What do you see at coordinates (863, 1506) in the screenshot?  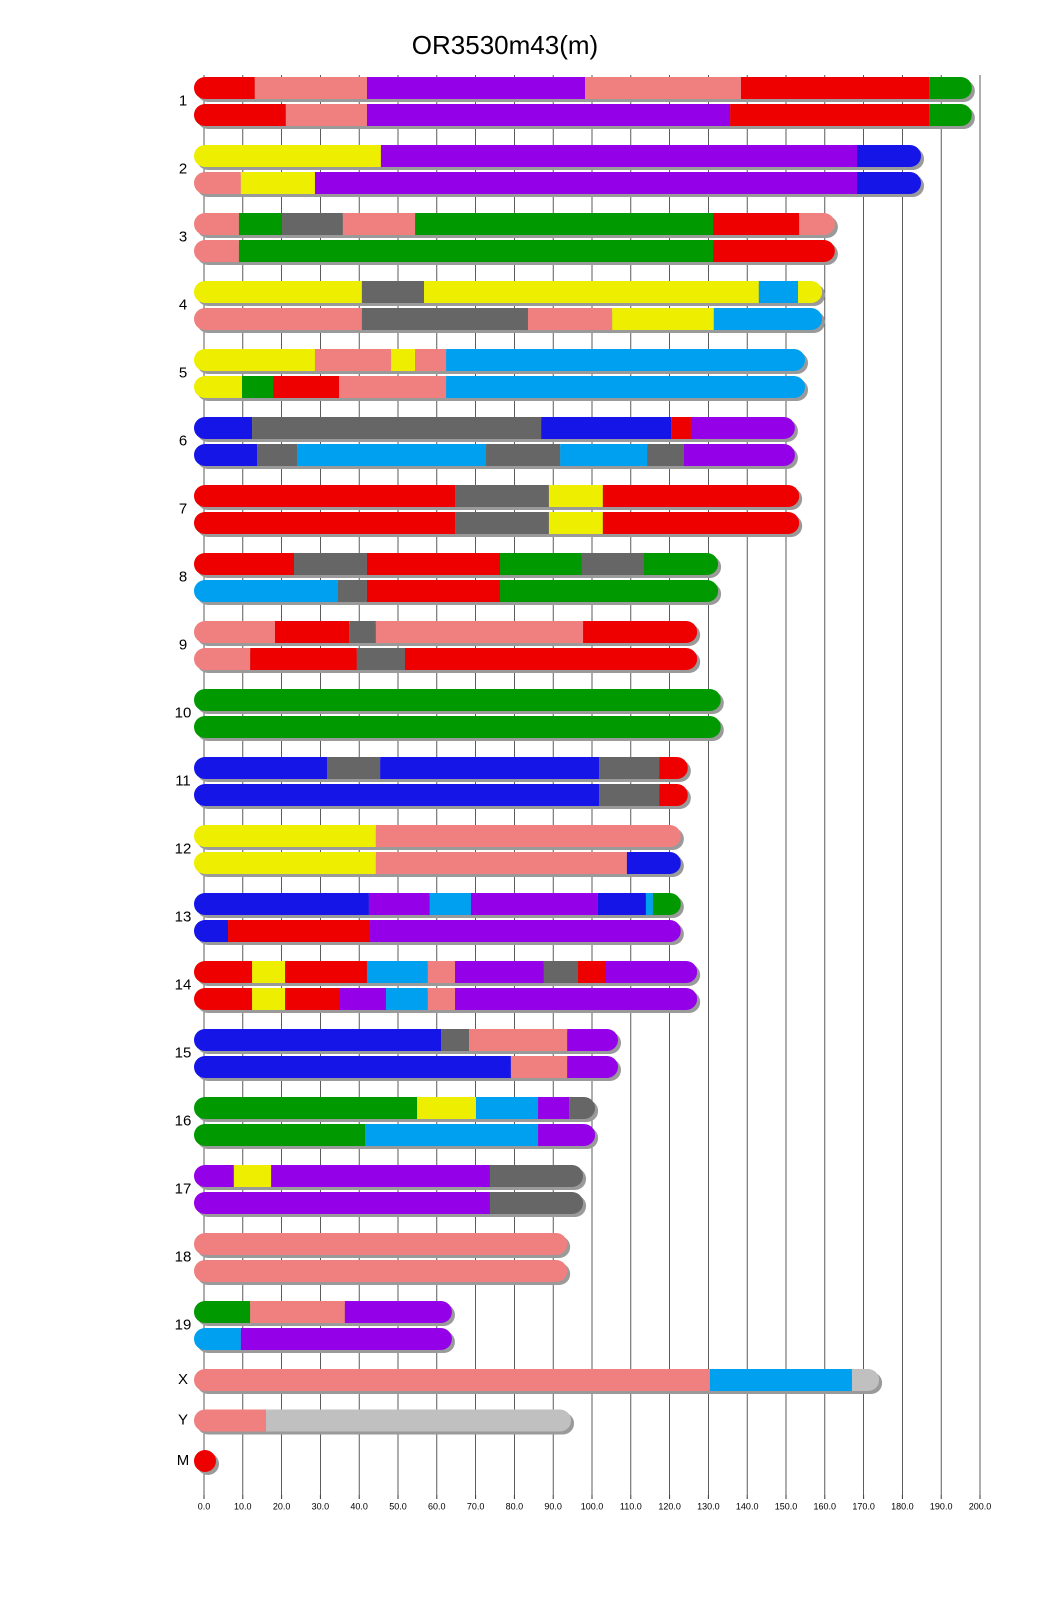 I see `x-tick-label: 170.0` at bounding box center [863, 1506].